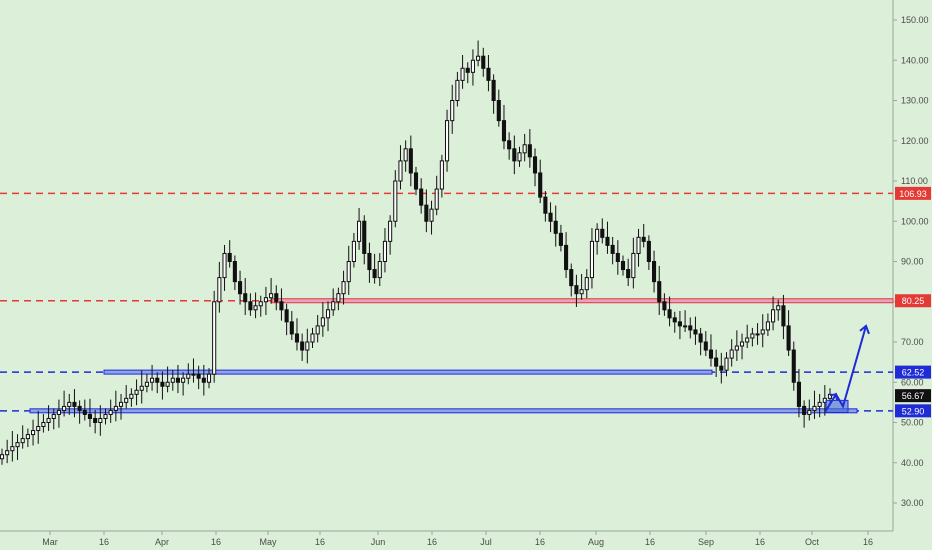 This screenshot has width=932, height=550. Describe the element at coordinates (912, 262) in the screenshot. I see `y-tick-label-6: 90.00` at that location.